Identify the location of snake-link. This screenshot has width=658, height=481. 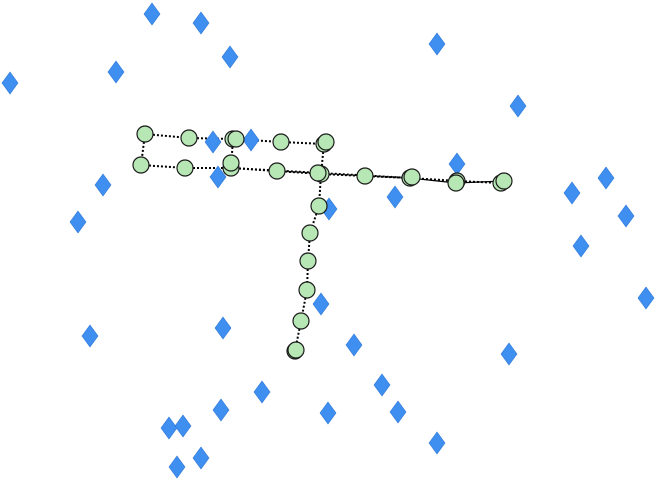
(302, 143).